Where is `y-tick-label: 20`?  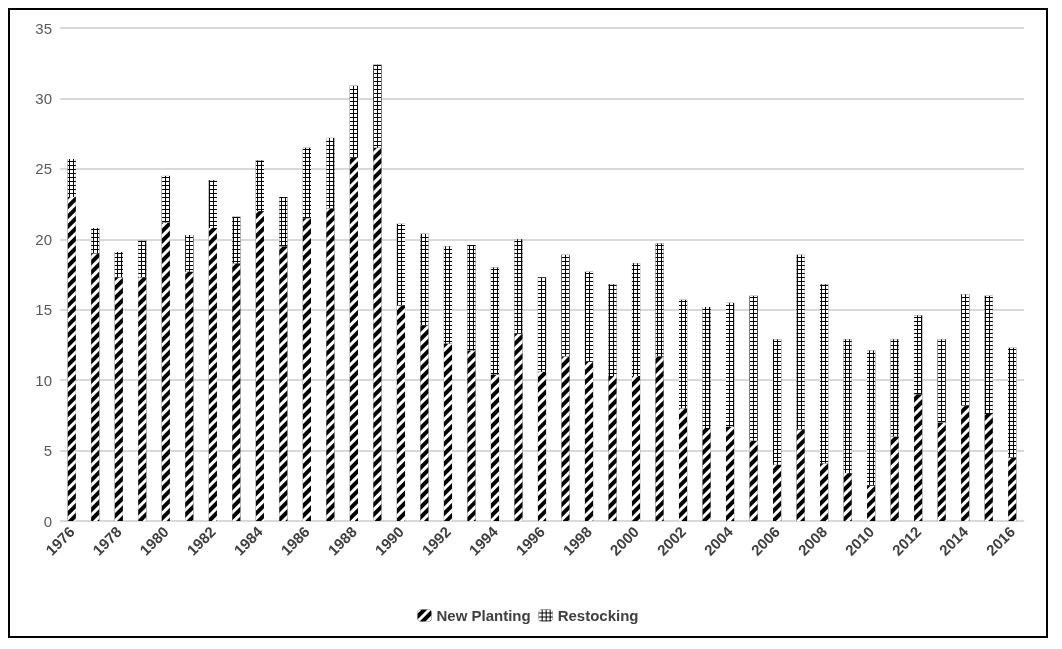
y-tick-label: 20 is located at coordinates (43, 239).